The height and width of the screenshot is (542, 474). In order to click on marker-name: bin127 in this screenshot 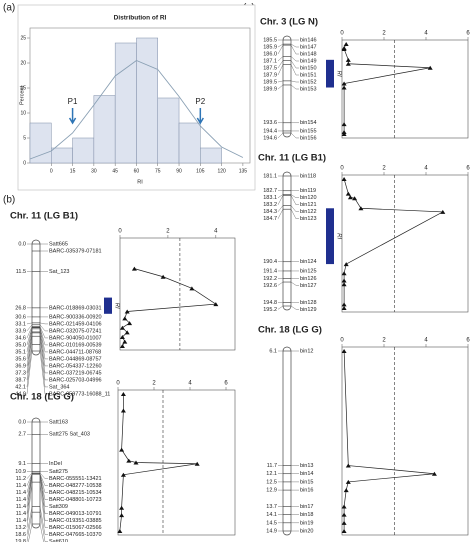, I will do `click(308, 286)`.